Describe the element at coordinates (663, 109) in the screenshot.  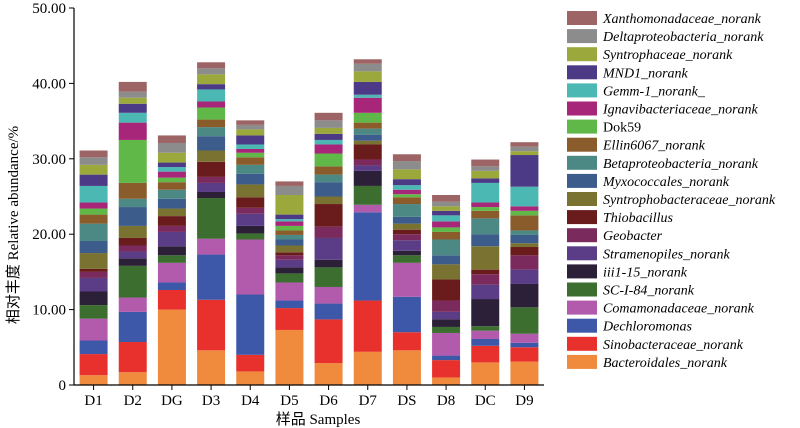
I see `legend-item: Ignavibacteriaceae_norank` at that location.